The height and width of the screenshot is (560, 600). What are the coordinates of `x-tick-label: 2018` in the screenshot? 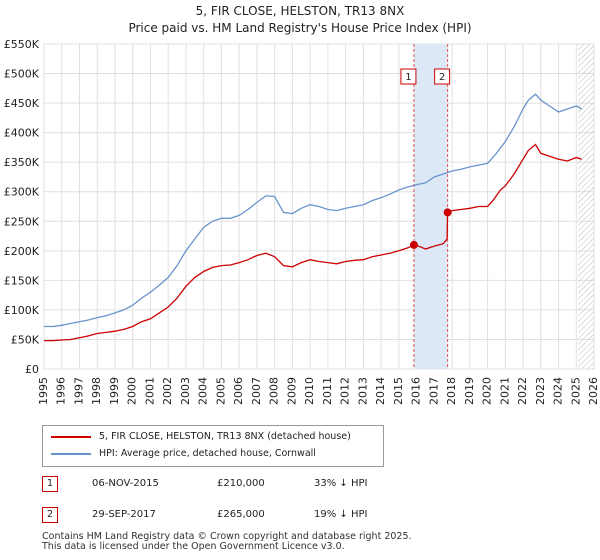 It's located at (451, 391).